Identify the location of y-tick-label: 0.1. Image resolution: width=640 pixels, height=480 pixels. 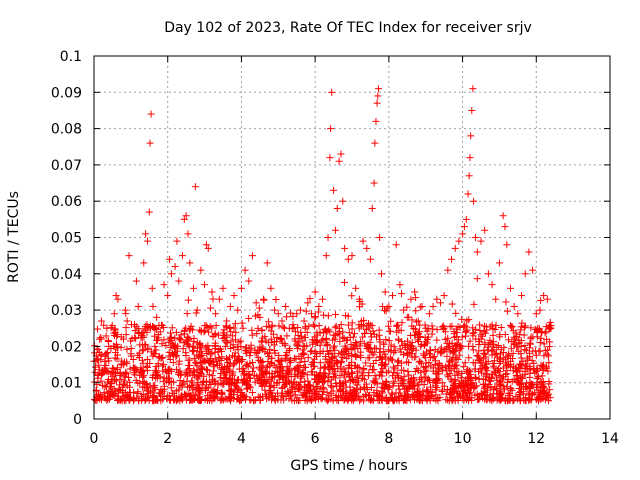
(71, 57).